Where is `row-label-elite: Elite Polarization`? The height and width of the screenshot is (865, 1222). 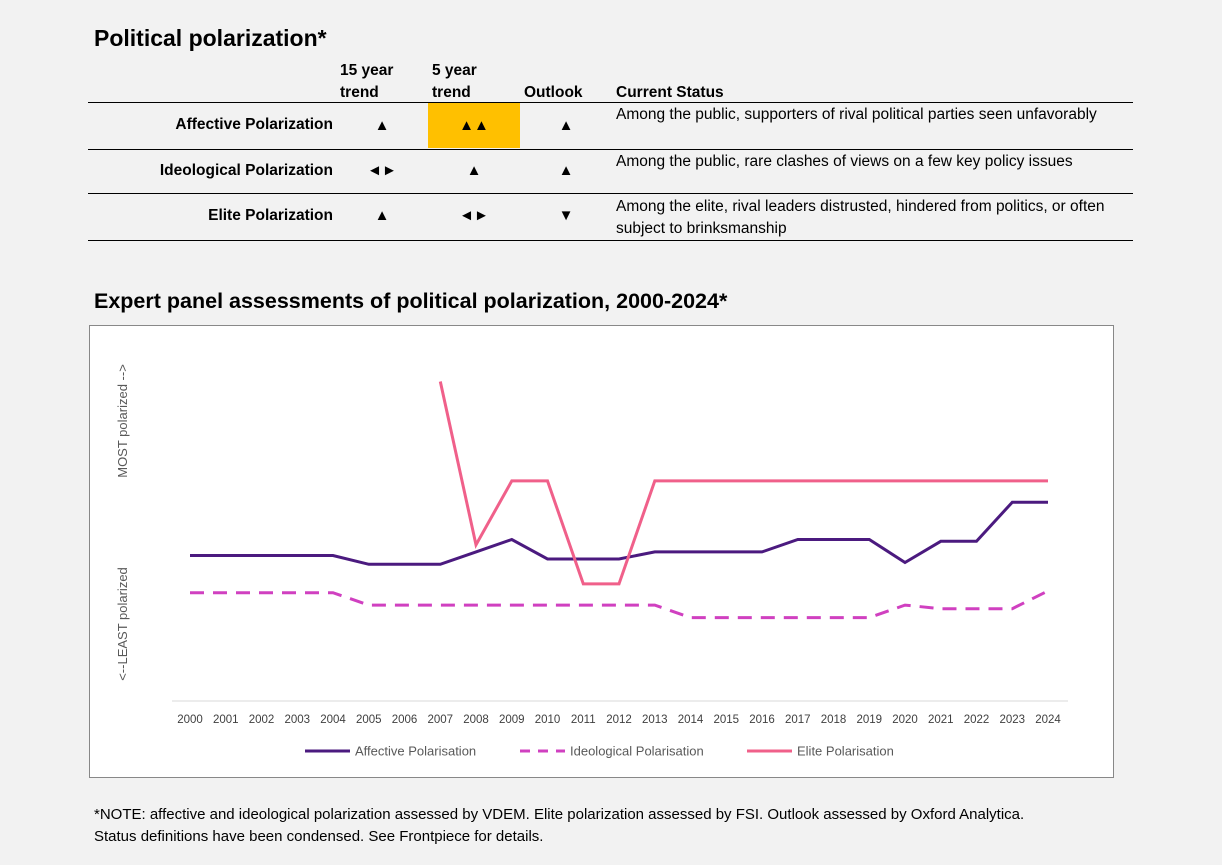
row-label-elite: Elite Polarization is located at coordinates (270, 215).